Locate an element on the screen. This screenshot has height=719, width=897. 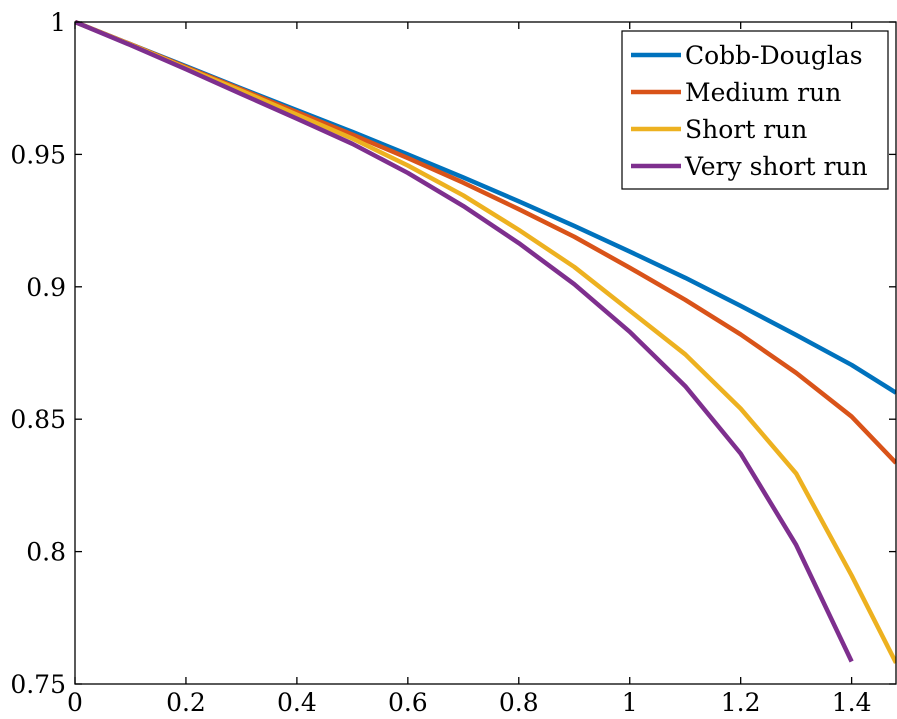
legend-label: Very short run is located at coordinates (776, 166).